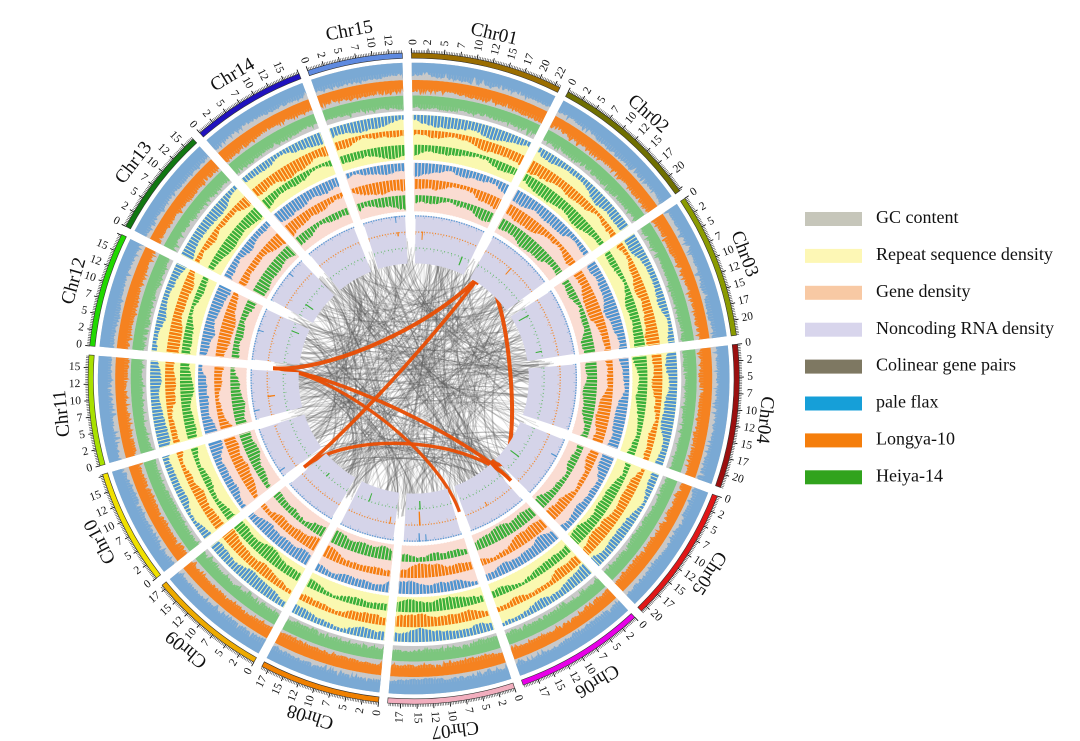 This screenshot has height=741, width=1080. I want to click on svg-text: Longya-10, so click(915, 439).